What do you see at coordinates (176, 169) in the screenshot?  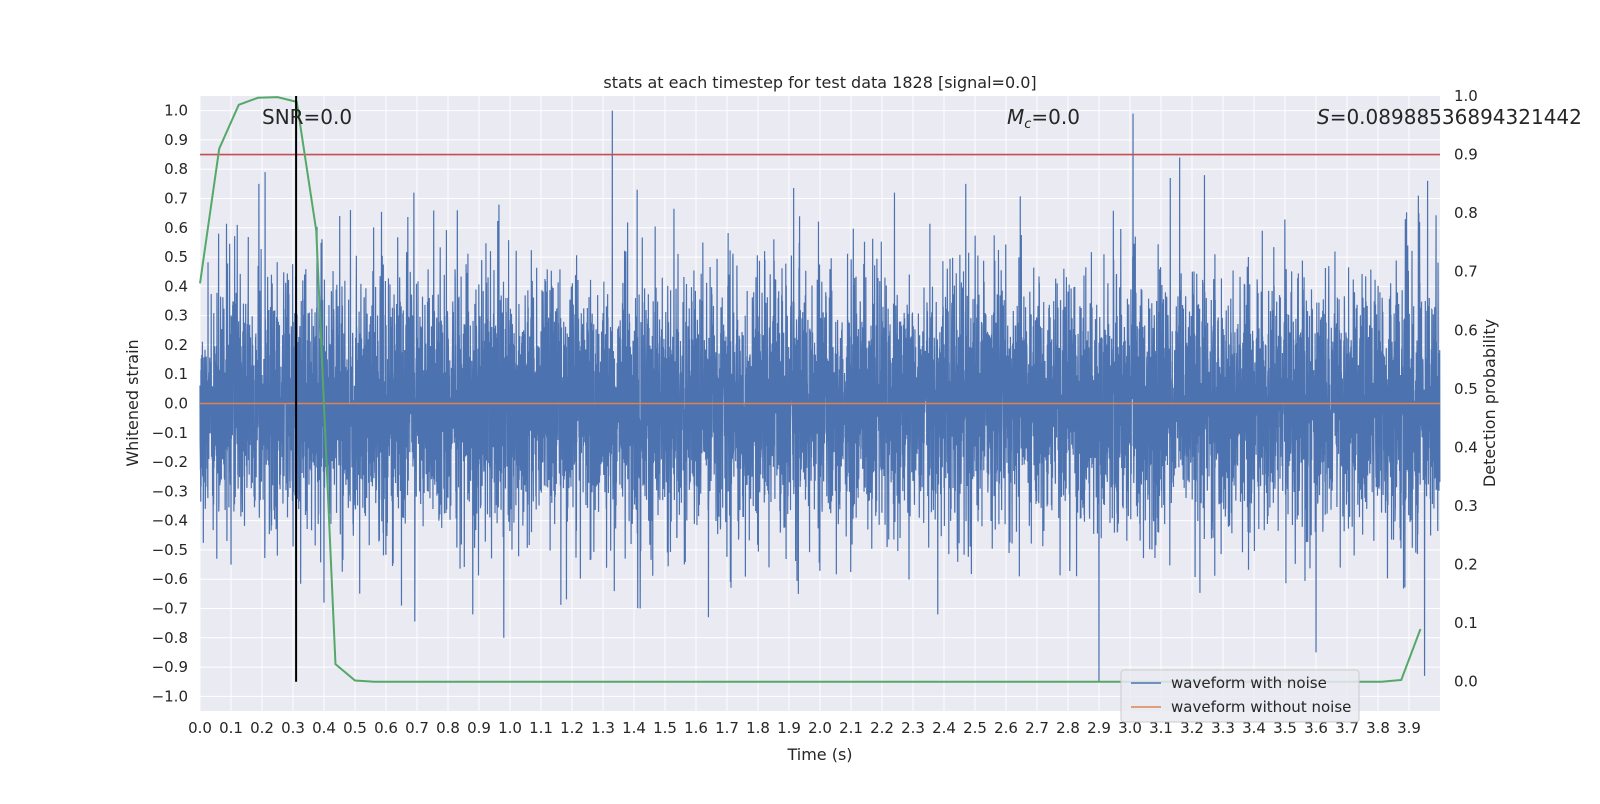 I see `y-tick-label-left: 0.8` at bounding box center [176, 169].